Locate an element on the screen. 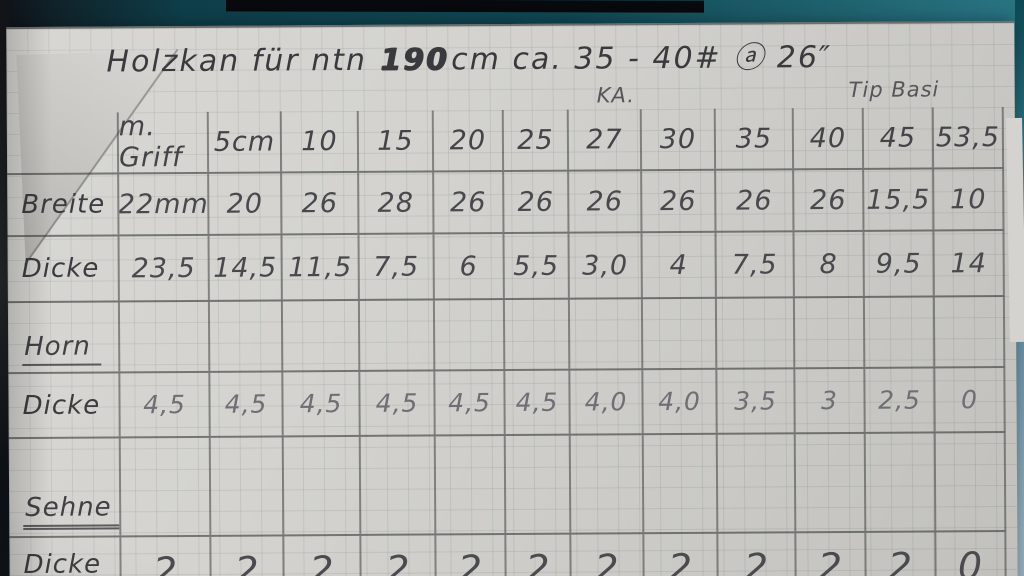 This screenshot has height=576, width=1024. table-section-row: Horn is located at coordinates (506, 335).